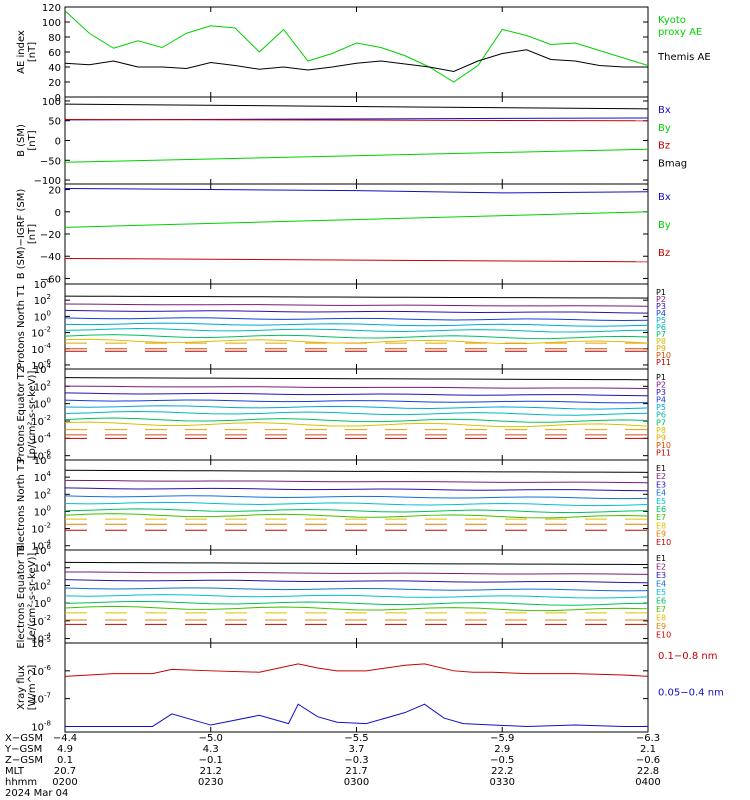 Image resolution: width=750 pixels, height=800 pixels. What do you see at coordinates (356, 782) in the screenshot?
I see `orbit-value: 0300` at bounding box center [356, 782].